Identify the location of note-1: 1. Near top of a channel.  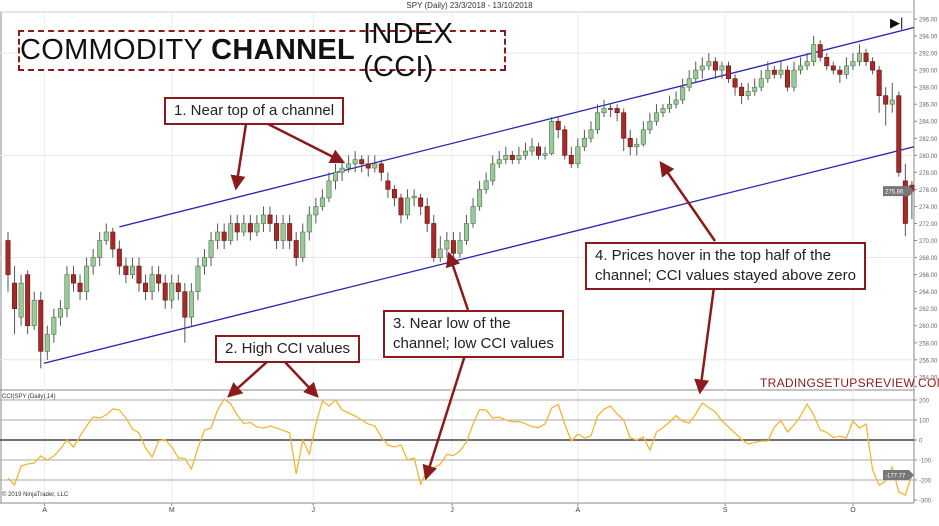
(254, 111).